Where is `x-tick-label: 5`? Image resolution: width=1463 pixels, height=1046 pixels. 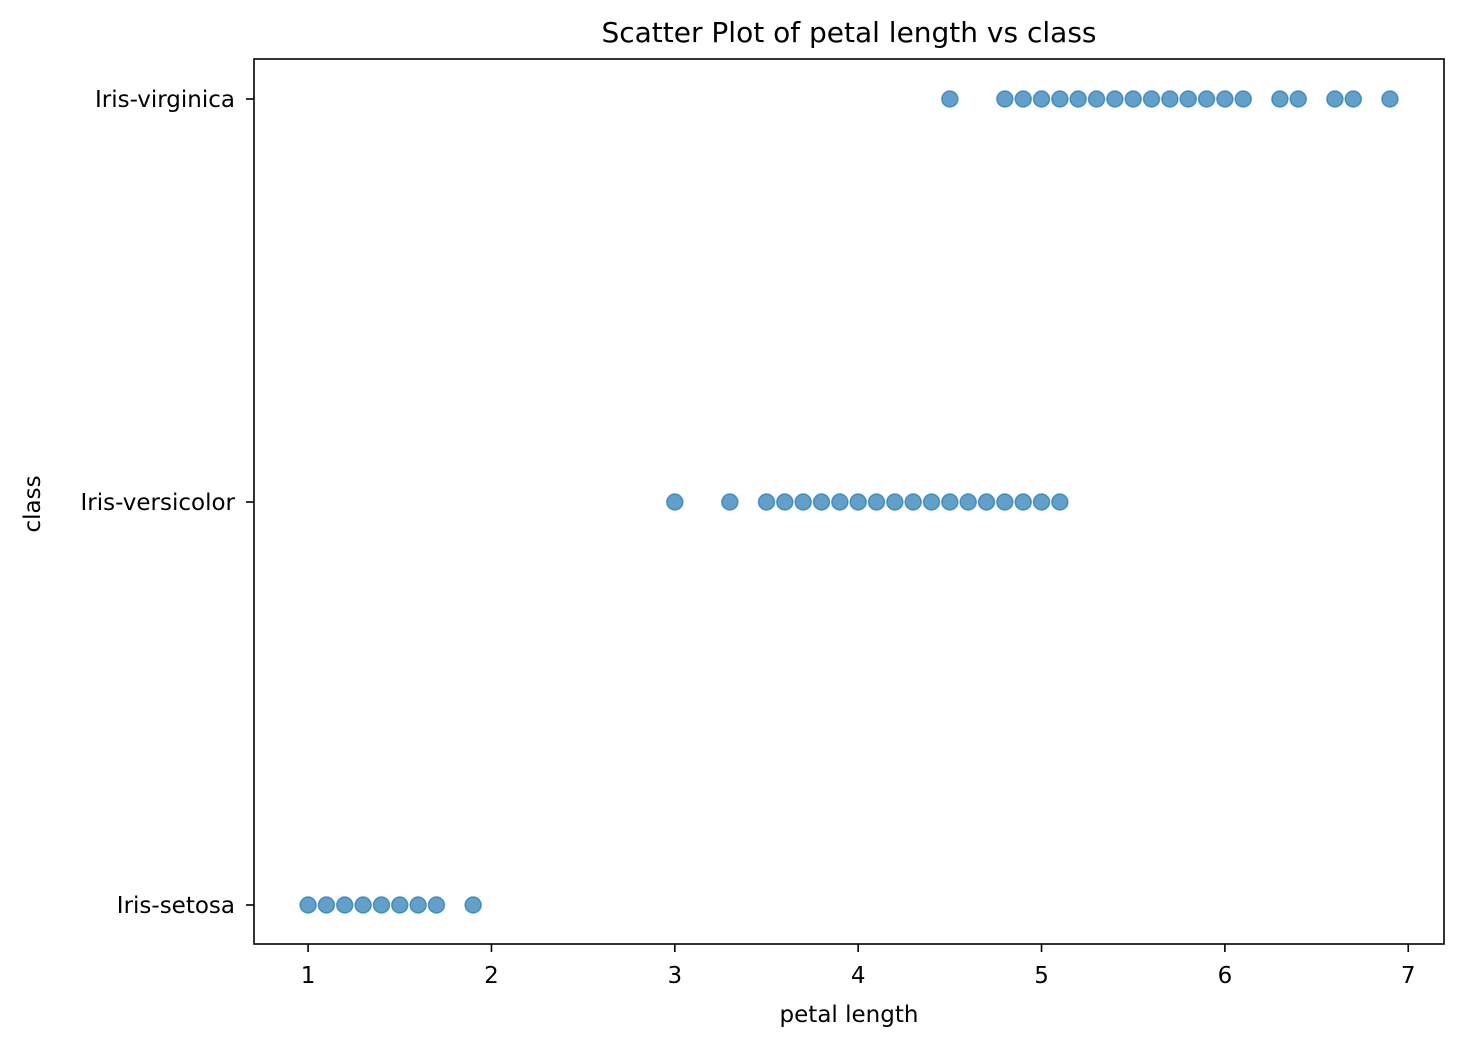
x-tick-label: 5 is located at coordinates (1041, 976).